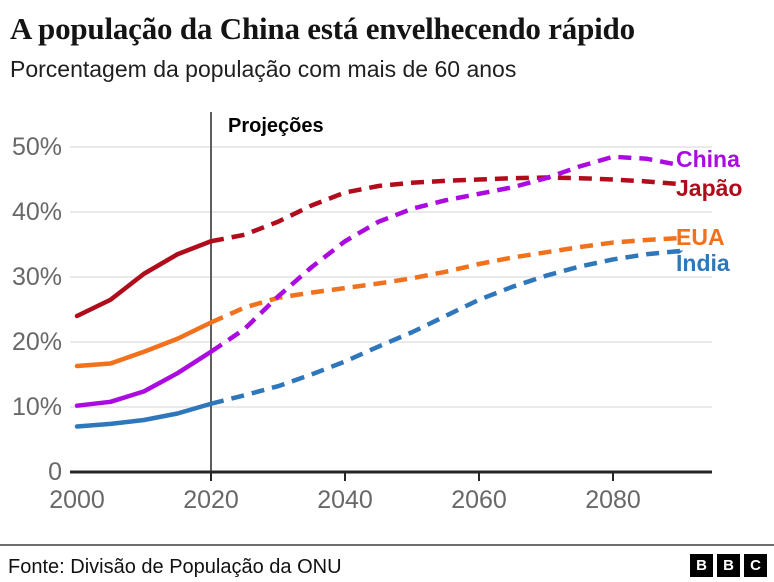 This screenshot has width=774, height=582. What do you see at coordinates (144, 344) in the screenshot?
I see `series-line-history-EUA` at bounding box center [144, 344].